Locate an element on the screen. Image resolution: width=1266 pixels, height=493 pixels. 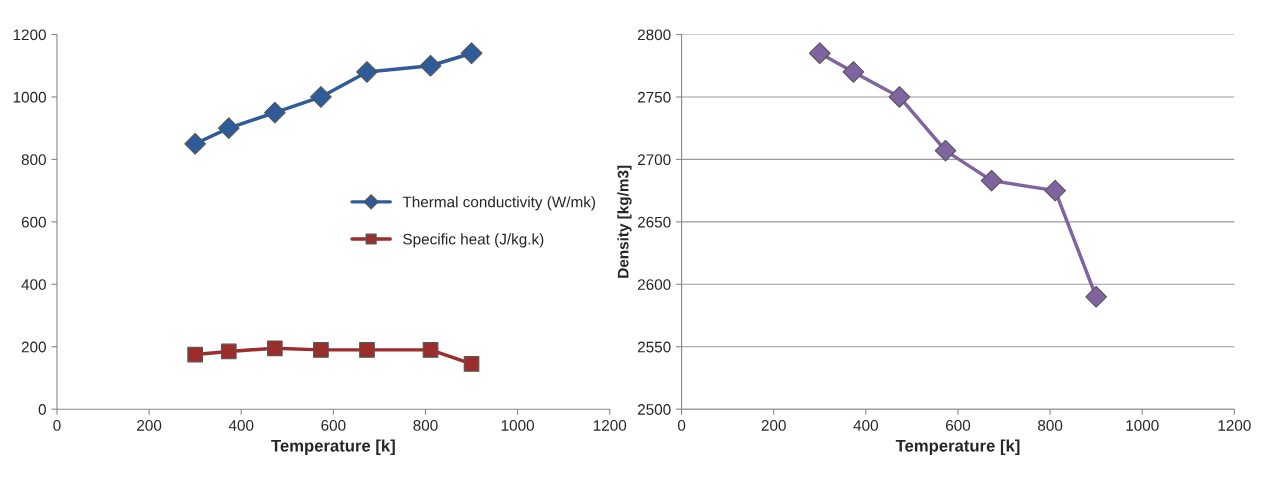
y-tick-label: 2550 is located at coordinates (654, 347).